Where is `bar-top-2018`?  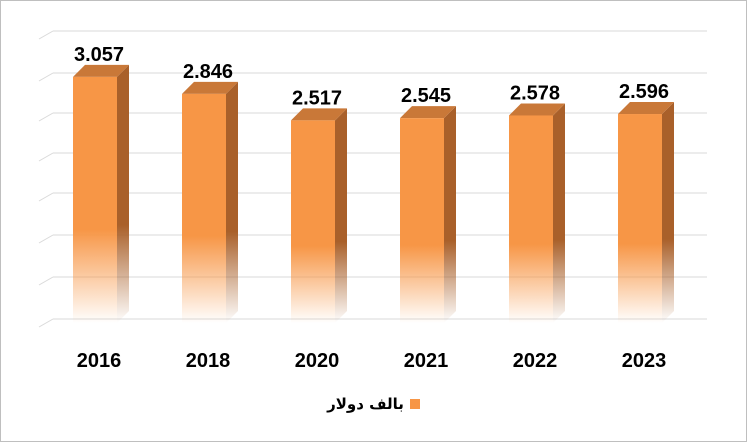 bar-top-2018 is located at coordinates (210, 87).